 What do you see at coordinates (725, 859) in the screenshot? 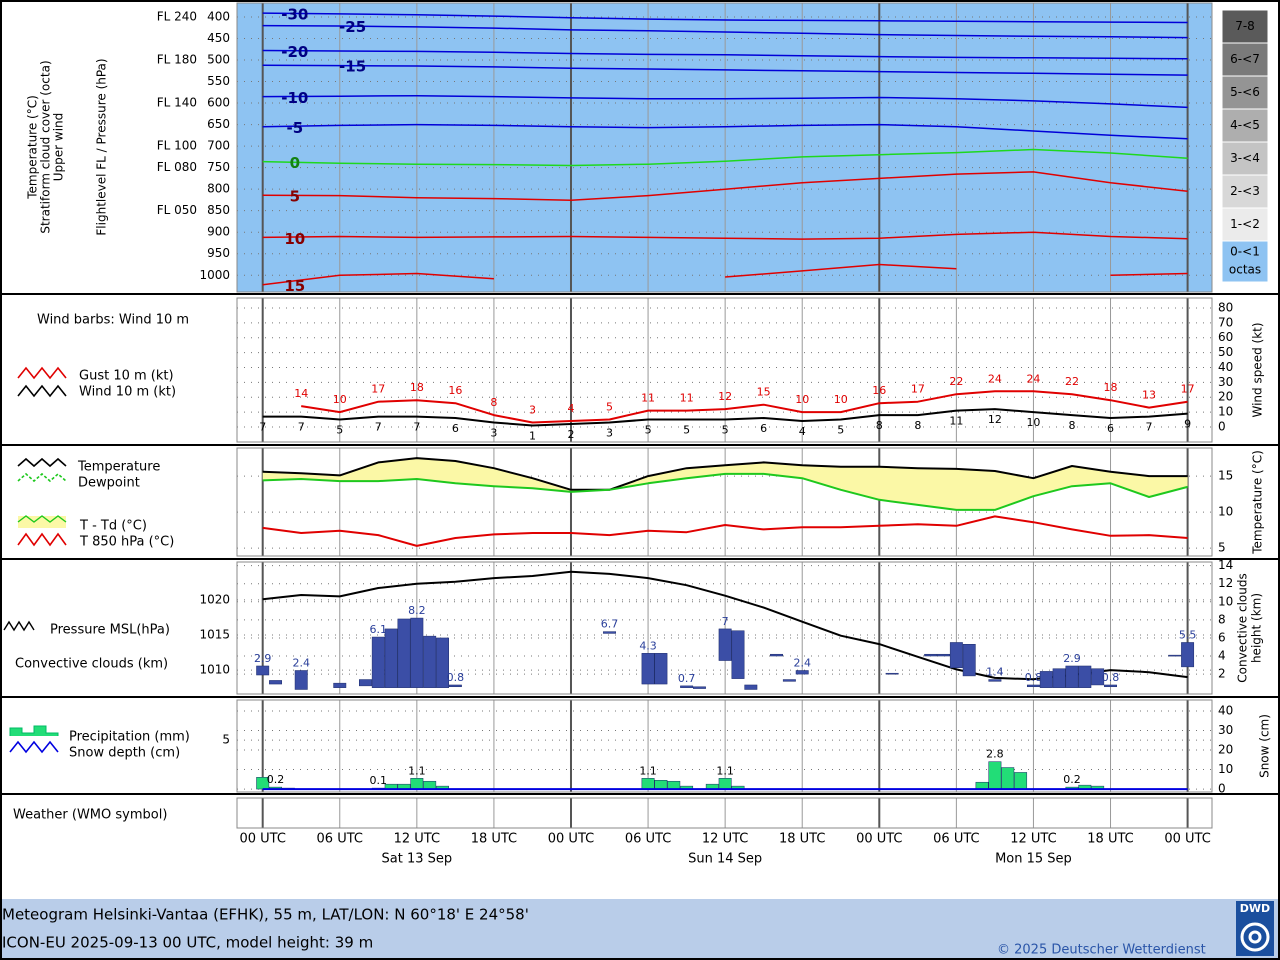
I see `day-label: Sun 14 Sep` at bounding box center [725, 859].